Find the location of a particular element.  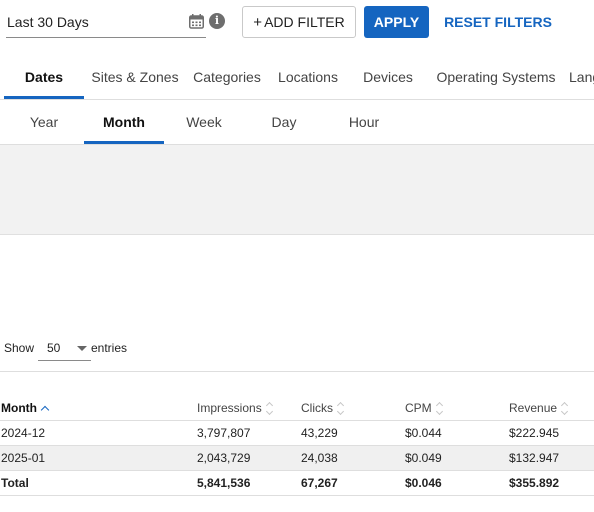

apply-button: APPLY is located at coordinates (396, 22).